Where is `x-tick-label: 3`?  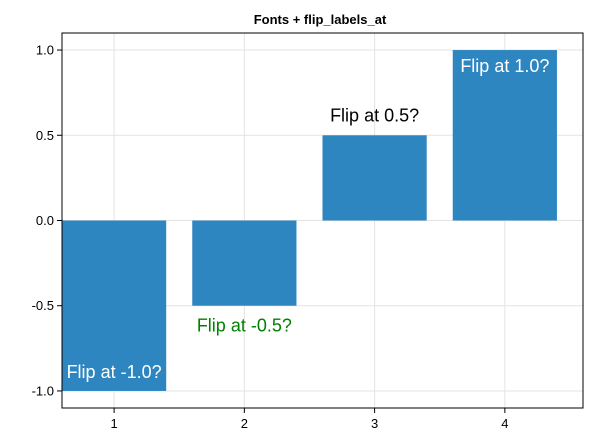 x-tick-label: 3 is located at coordinates (374, 423).